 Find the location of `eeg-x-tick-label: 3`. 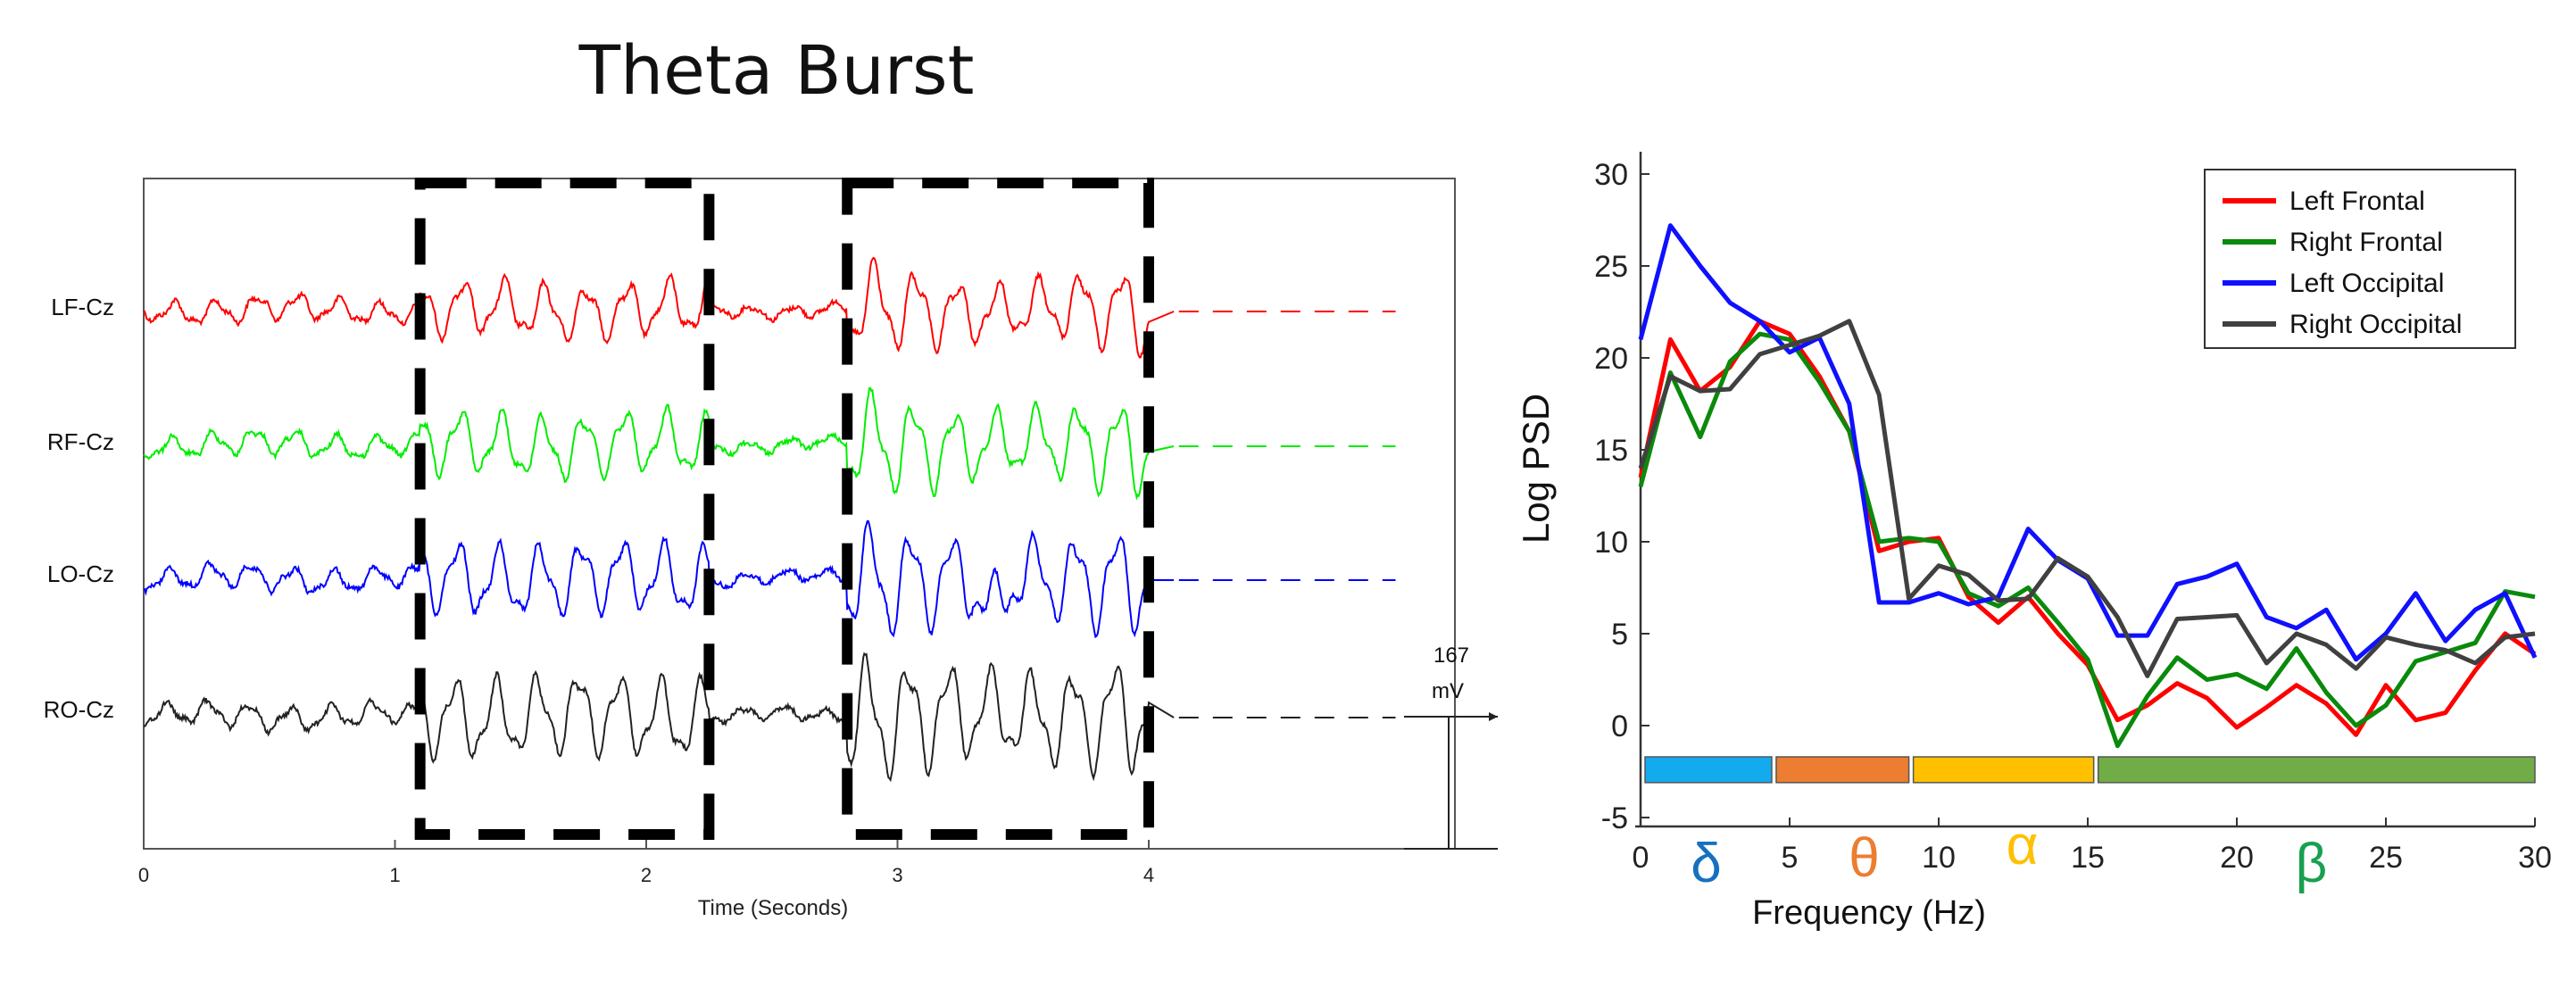

eeg-x-tick-label: 3 is located at coordinates (897, 875).